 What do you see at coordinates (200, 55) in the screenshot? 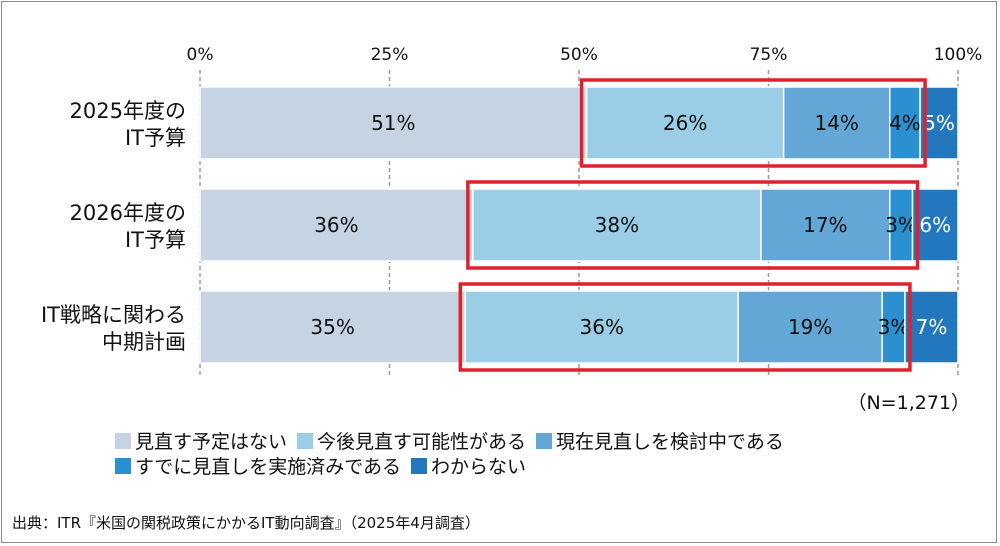
I see `x-tick-label: 0%` at bounding box center [200, 55].